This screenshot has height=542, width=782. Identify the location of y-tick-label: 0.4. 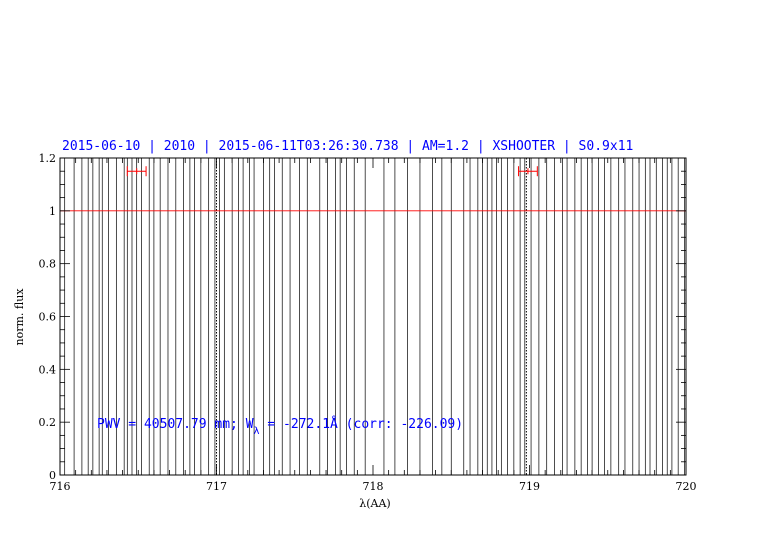
(48, 369).